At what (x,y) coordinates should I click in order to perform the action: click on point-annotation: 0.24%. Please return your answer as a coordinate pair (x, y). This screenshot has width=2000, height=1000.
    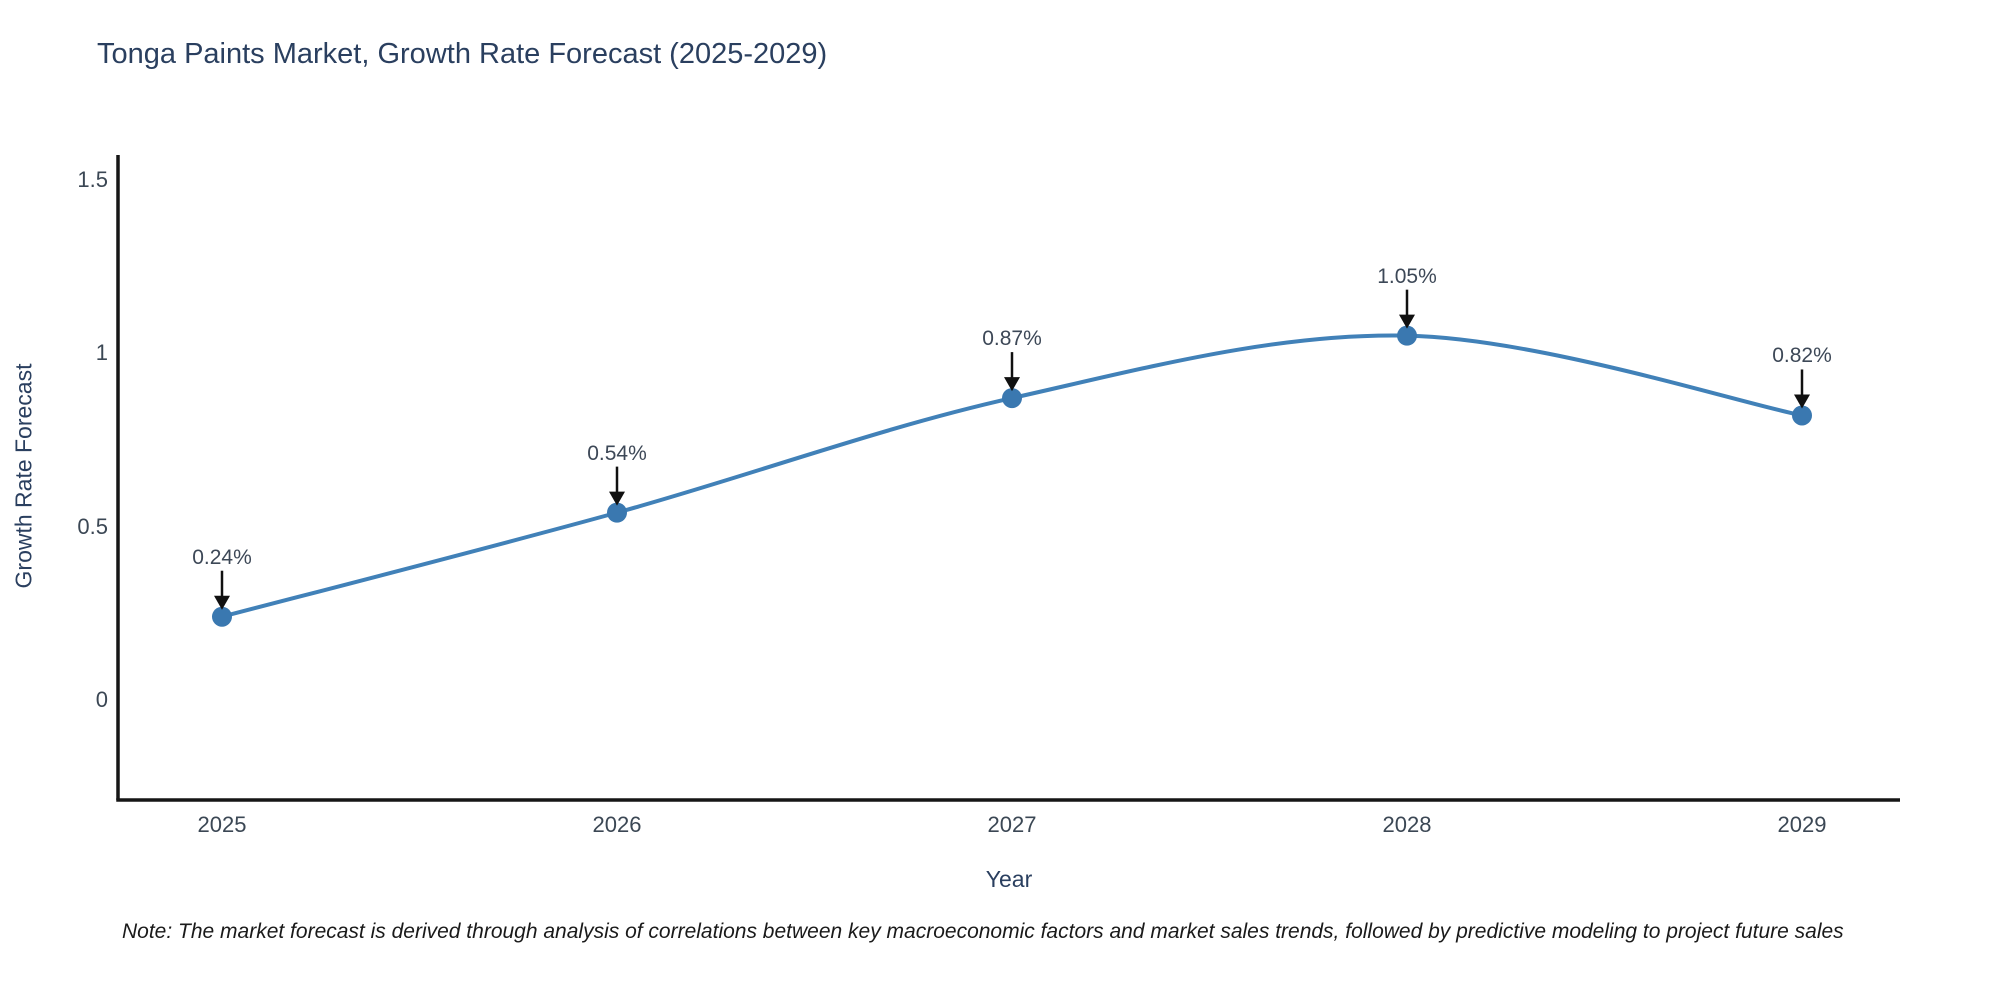
    Looking at the image, I should click on (222, 557).